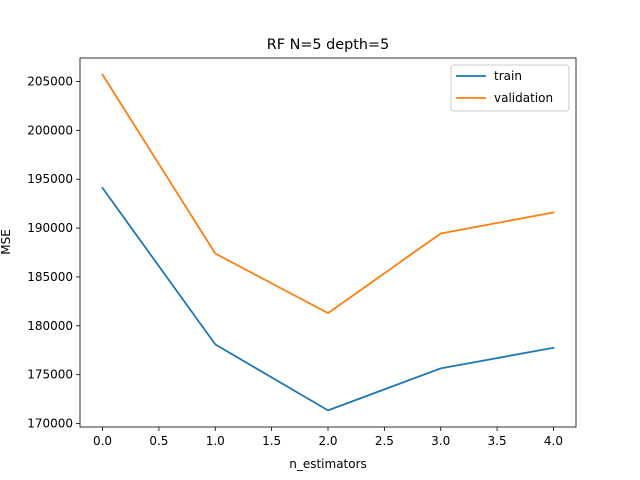  I want to click on x-axis-label: n_estimators, so click(328, 464).